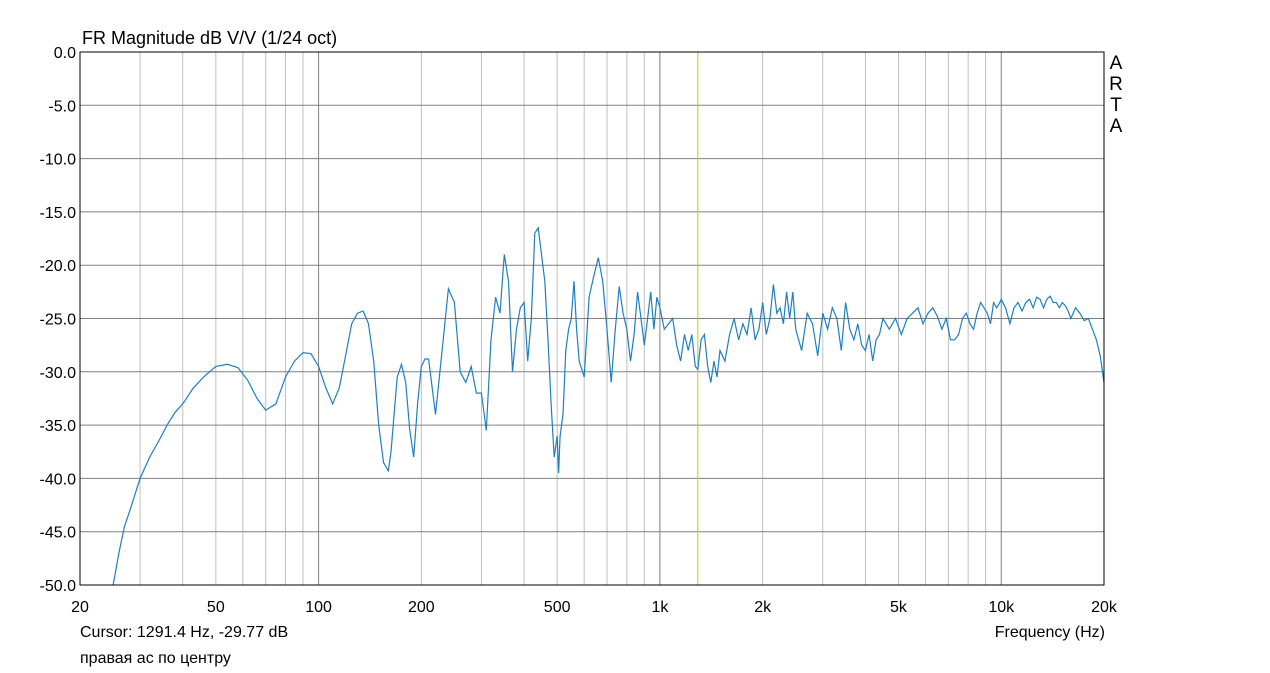 This screenshot has height=673, width=1270. I want to click on cursor-readout: Cursor: 1291.4 Hz, -29.77 dB, so click(184, 632).